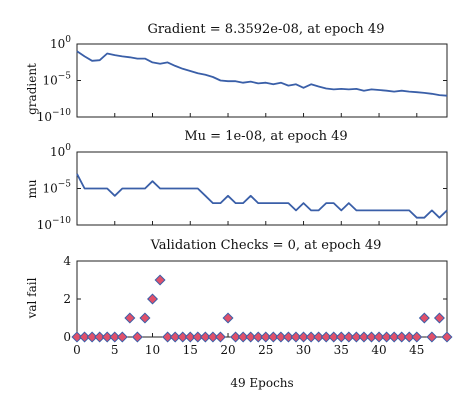 The width and height of the screenshot is (474, 413). I want to click on xtick-label: 25, so click(265, 350).